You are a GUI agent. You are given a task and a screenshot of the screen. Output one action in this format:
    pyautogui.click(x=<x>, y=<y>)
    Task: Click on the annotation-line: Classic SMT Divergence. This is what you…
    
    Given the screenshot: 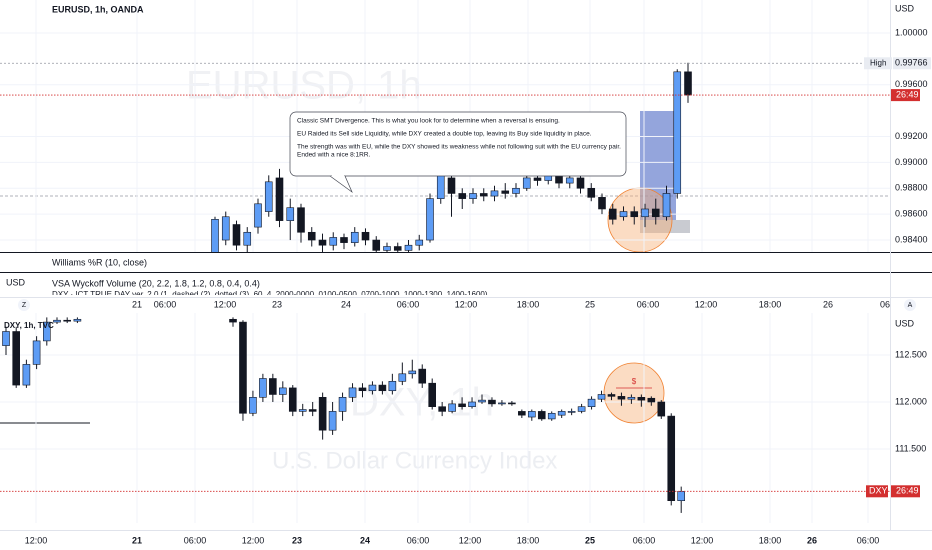 What is the action you would take?
    pyautogui.click(x=428, y=121)
    